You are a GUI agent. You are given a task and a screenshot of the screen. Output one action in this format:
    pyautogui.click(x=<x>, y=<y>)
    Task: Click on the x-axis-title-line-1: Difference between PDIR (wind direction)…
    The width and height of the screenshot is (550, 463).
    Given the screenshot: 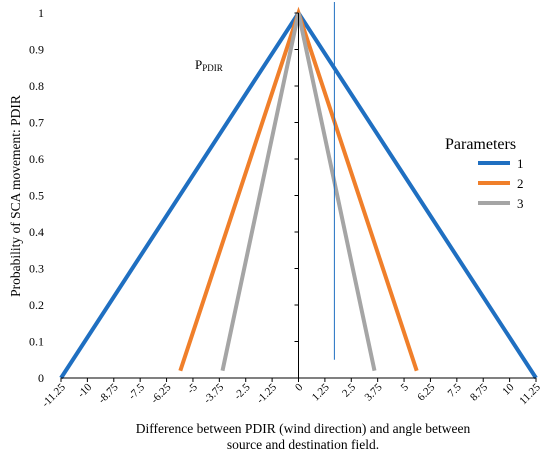 What is the action you would take?
    pyautogui.click(x=303, y=428)
    